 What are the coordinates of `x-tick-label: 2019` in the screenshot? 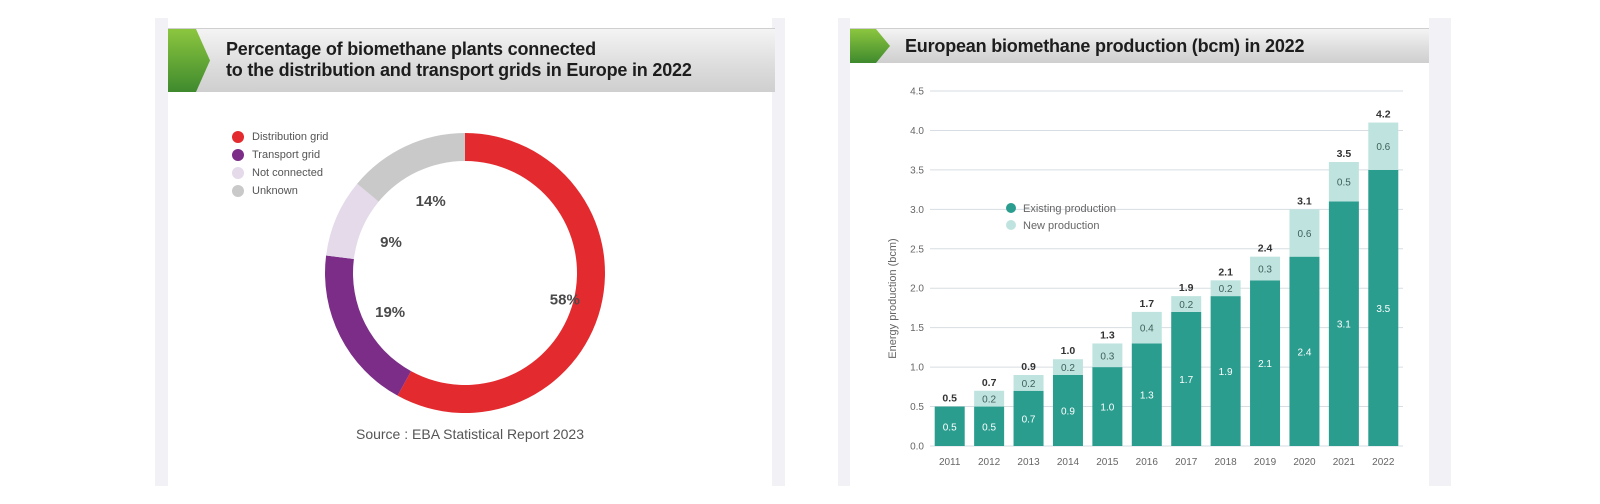 It's located at (1265, 462).